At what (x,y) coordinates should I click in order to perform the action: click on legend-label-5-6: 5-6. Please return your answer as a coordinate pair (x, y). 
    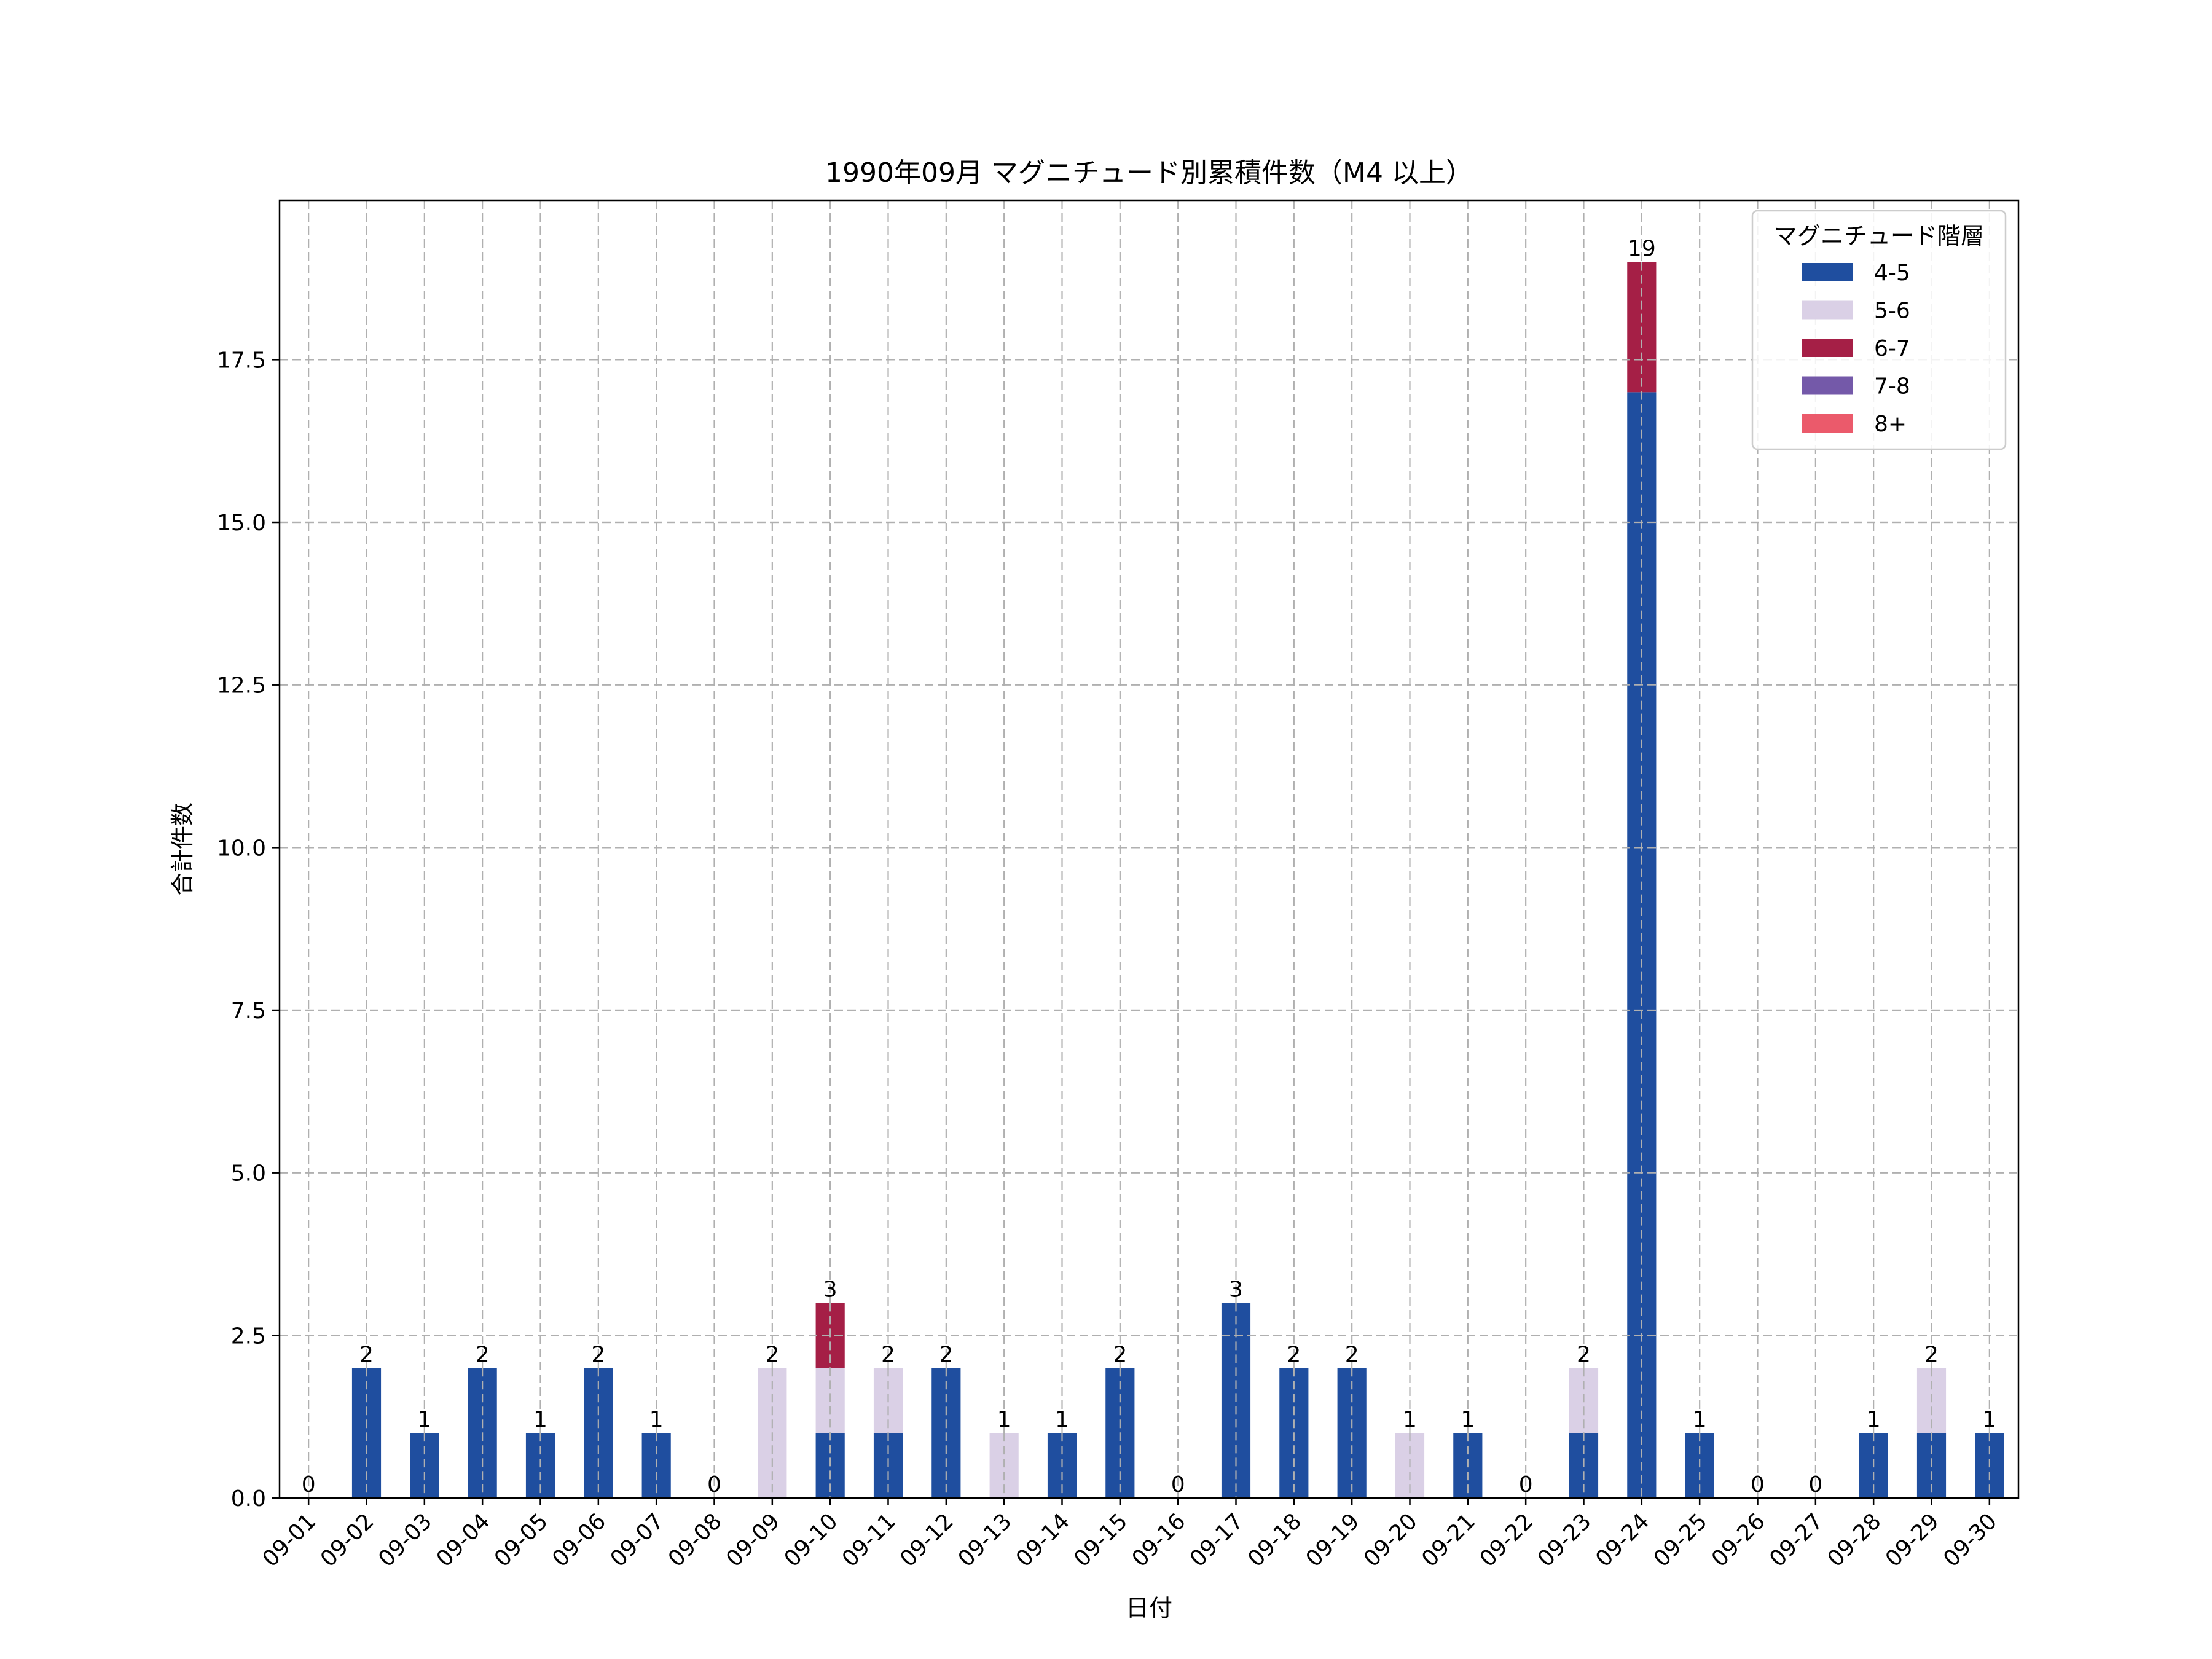
    Looking at the image, I should click on (1892, 311).